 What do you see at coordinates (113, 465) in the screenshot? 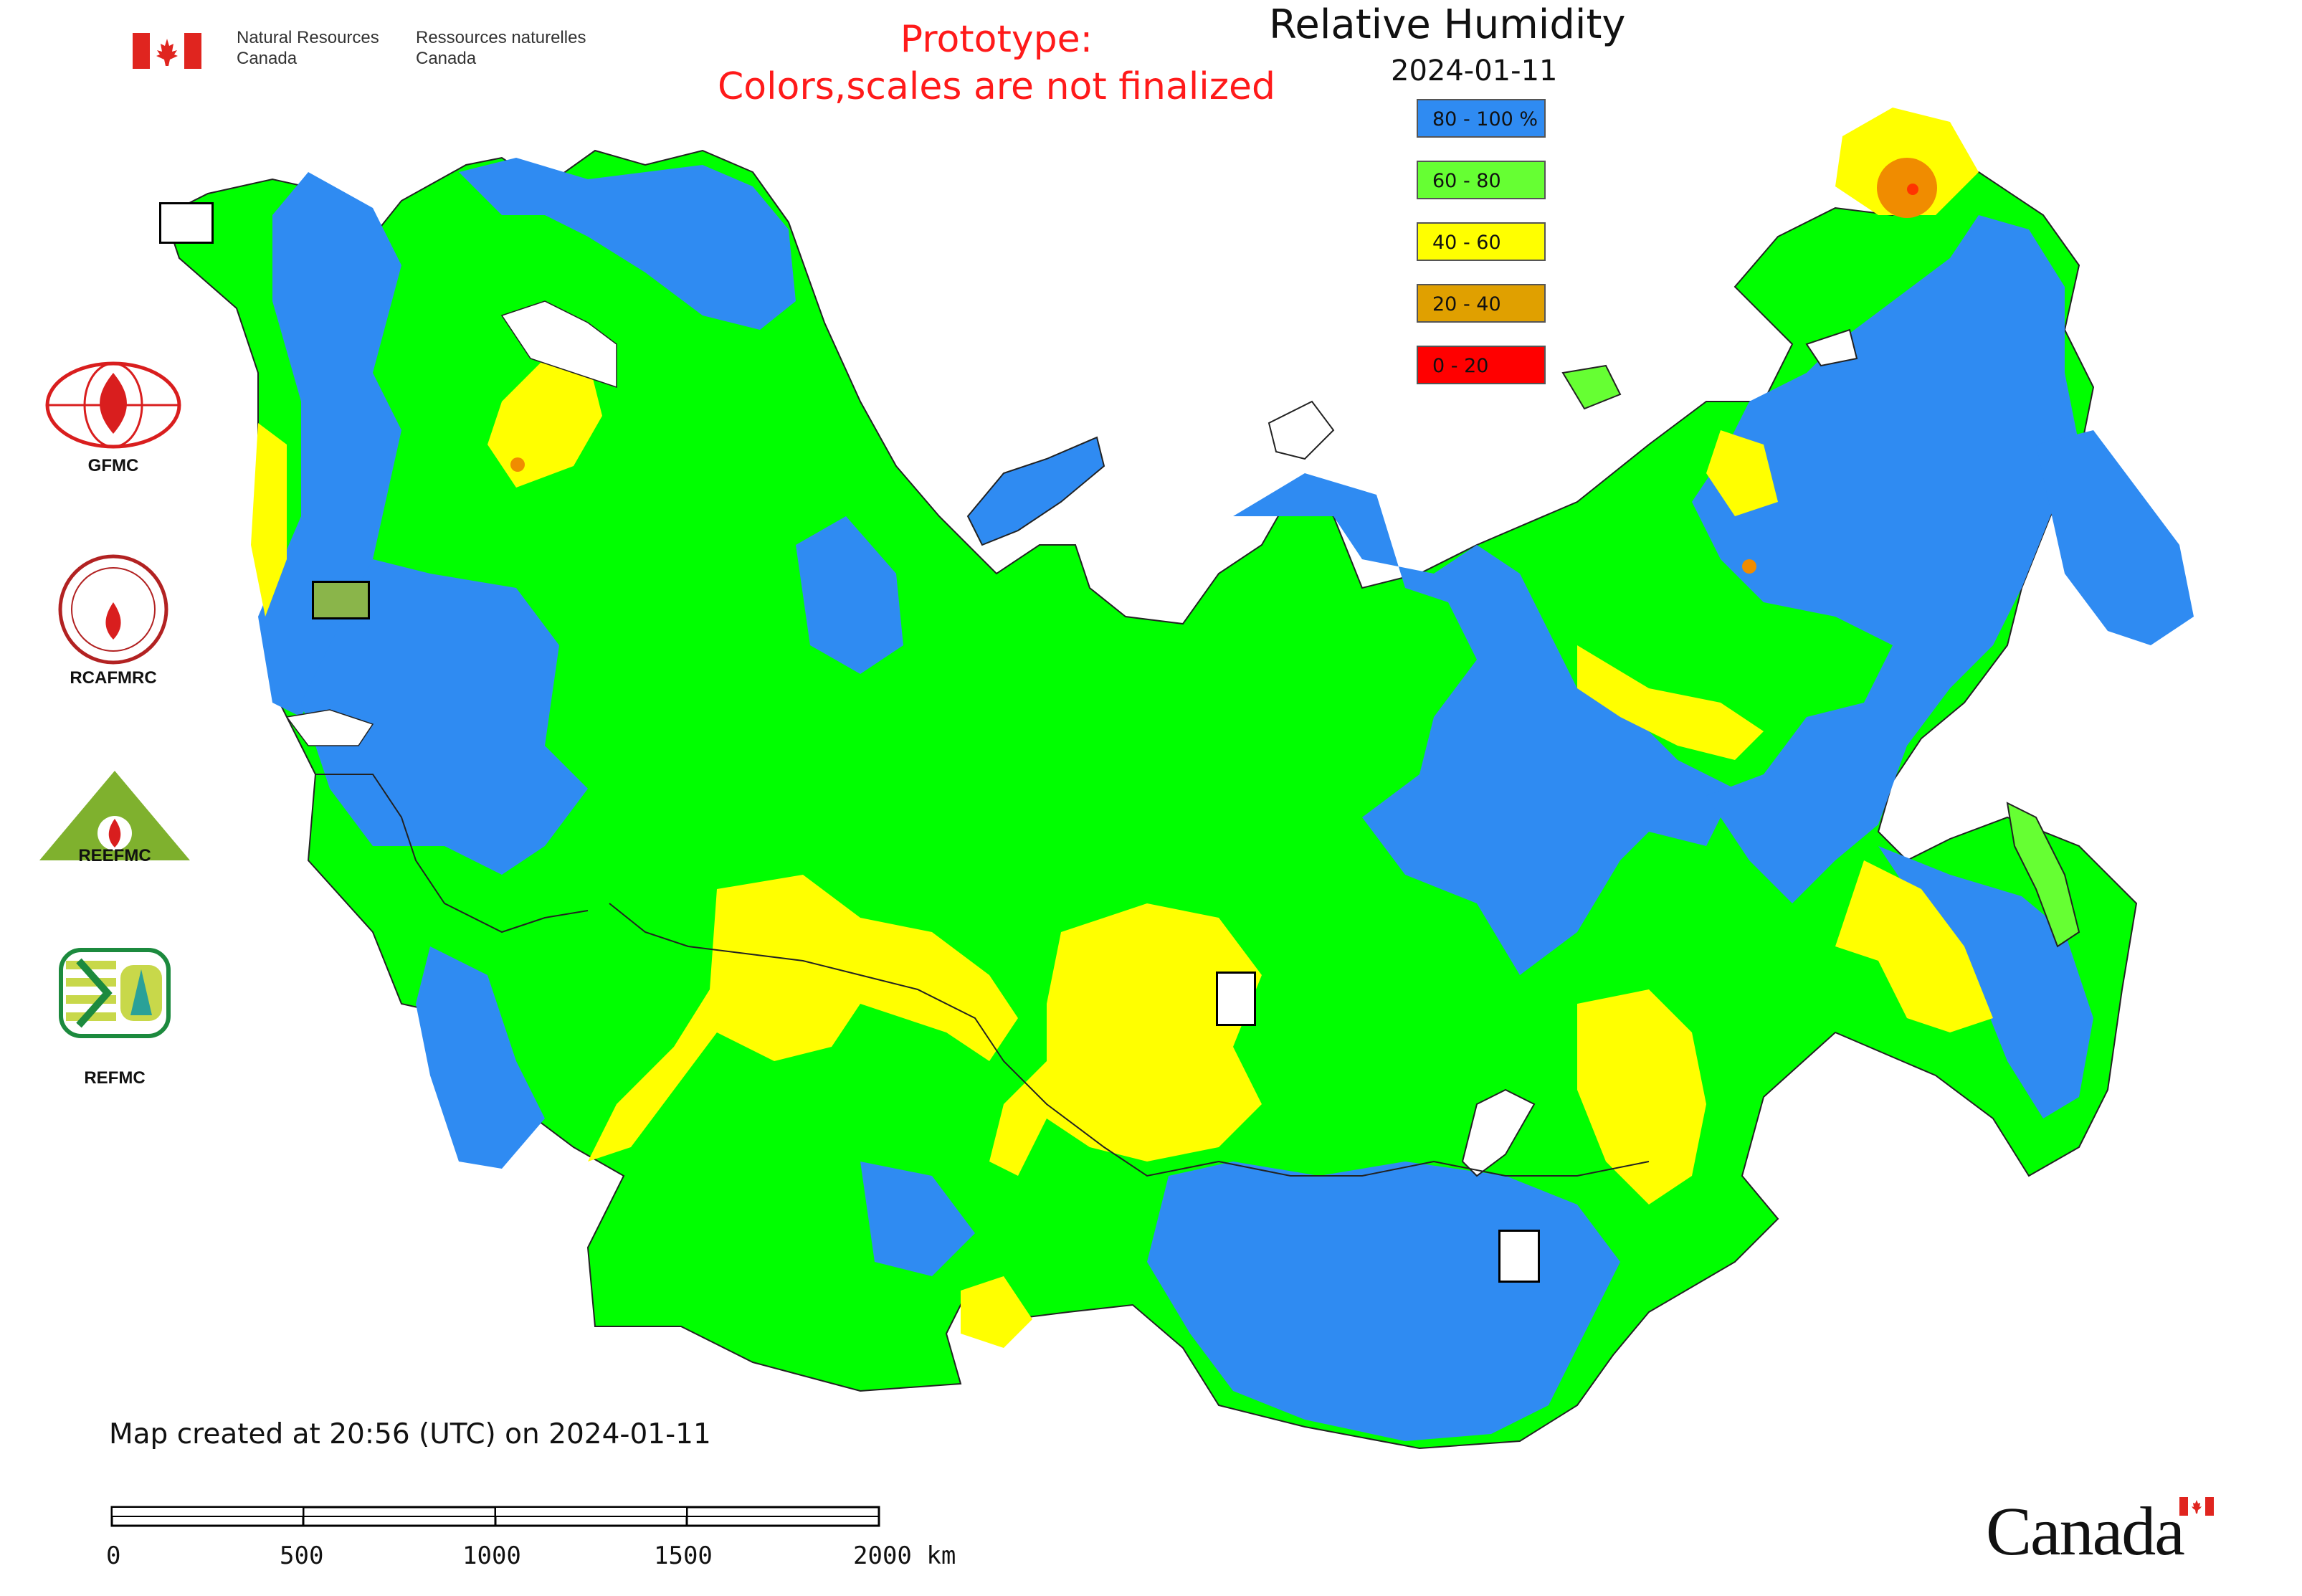
I see `gfmc-label: GFMC` at bounding box center [113, 465].